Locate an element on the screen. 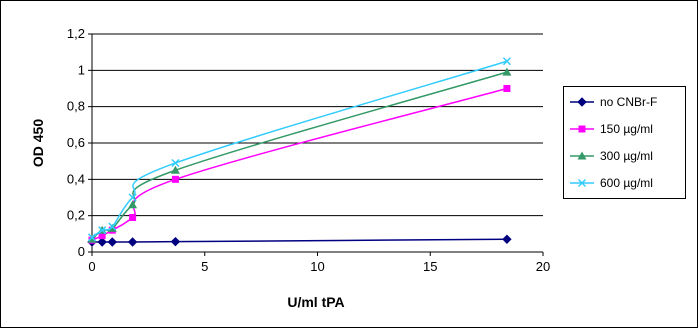 The image size is (699, 329). legend-item: 600 µg/ml is located at coordinates (611, 183).